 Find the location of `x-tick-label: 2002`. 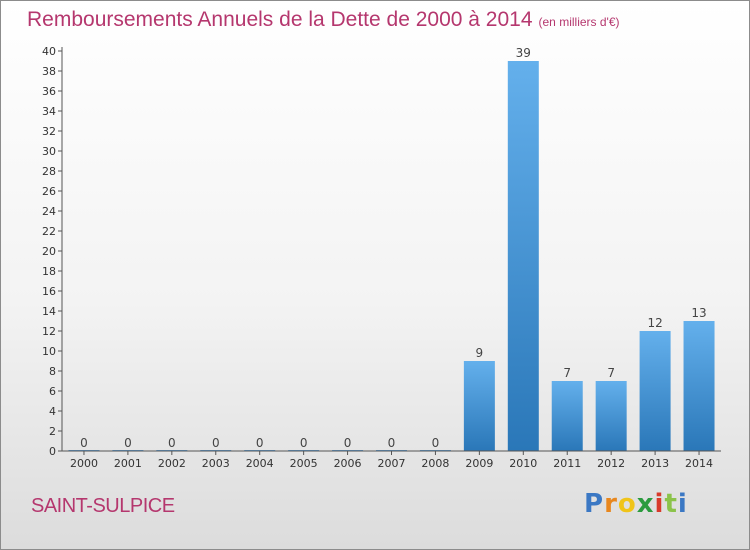

x-tick-label: 2002 is located at coordinates (172, 463).